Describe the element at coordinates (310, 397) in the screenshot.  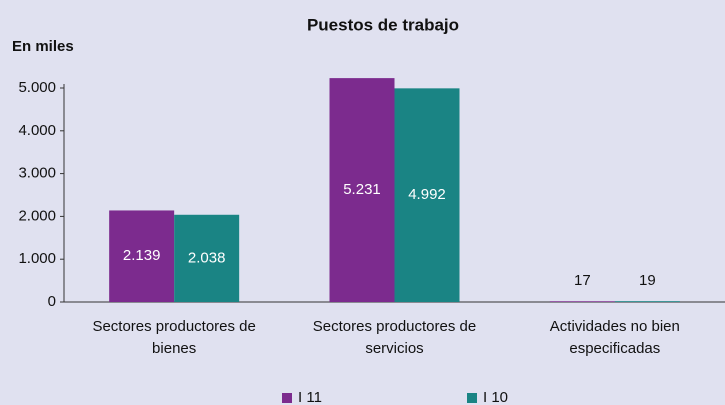
I see `legend-label: I 11` at that location.